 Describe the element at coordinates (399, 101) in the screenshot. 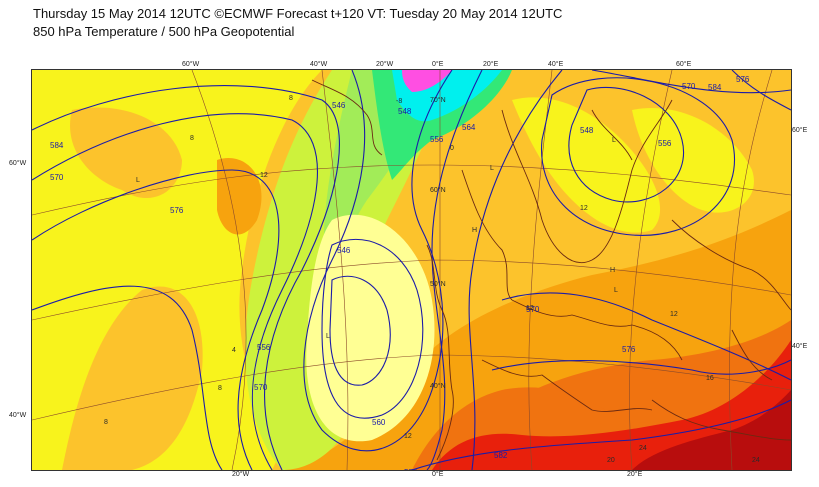

I see `t-label: -8` at that location.